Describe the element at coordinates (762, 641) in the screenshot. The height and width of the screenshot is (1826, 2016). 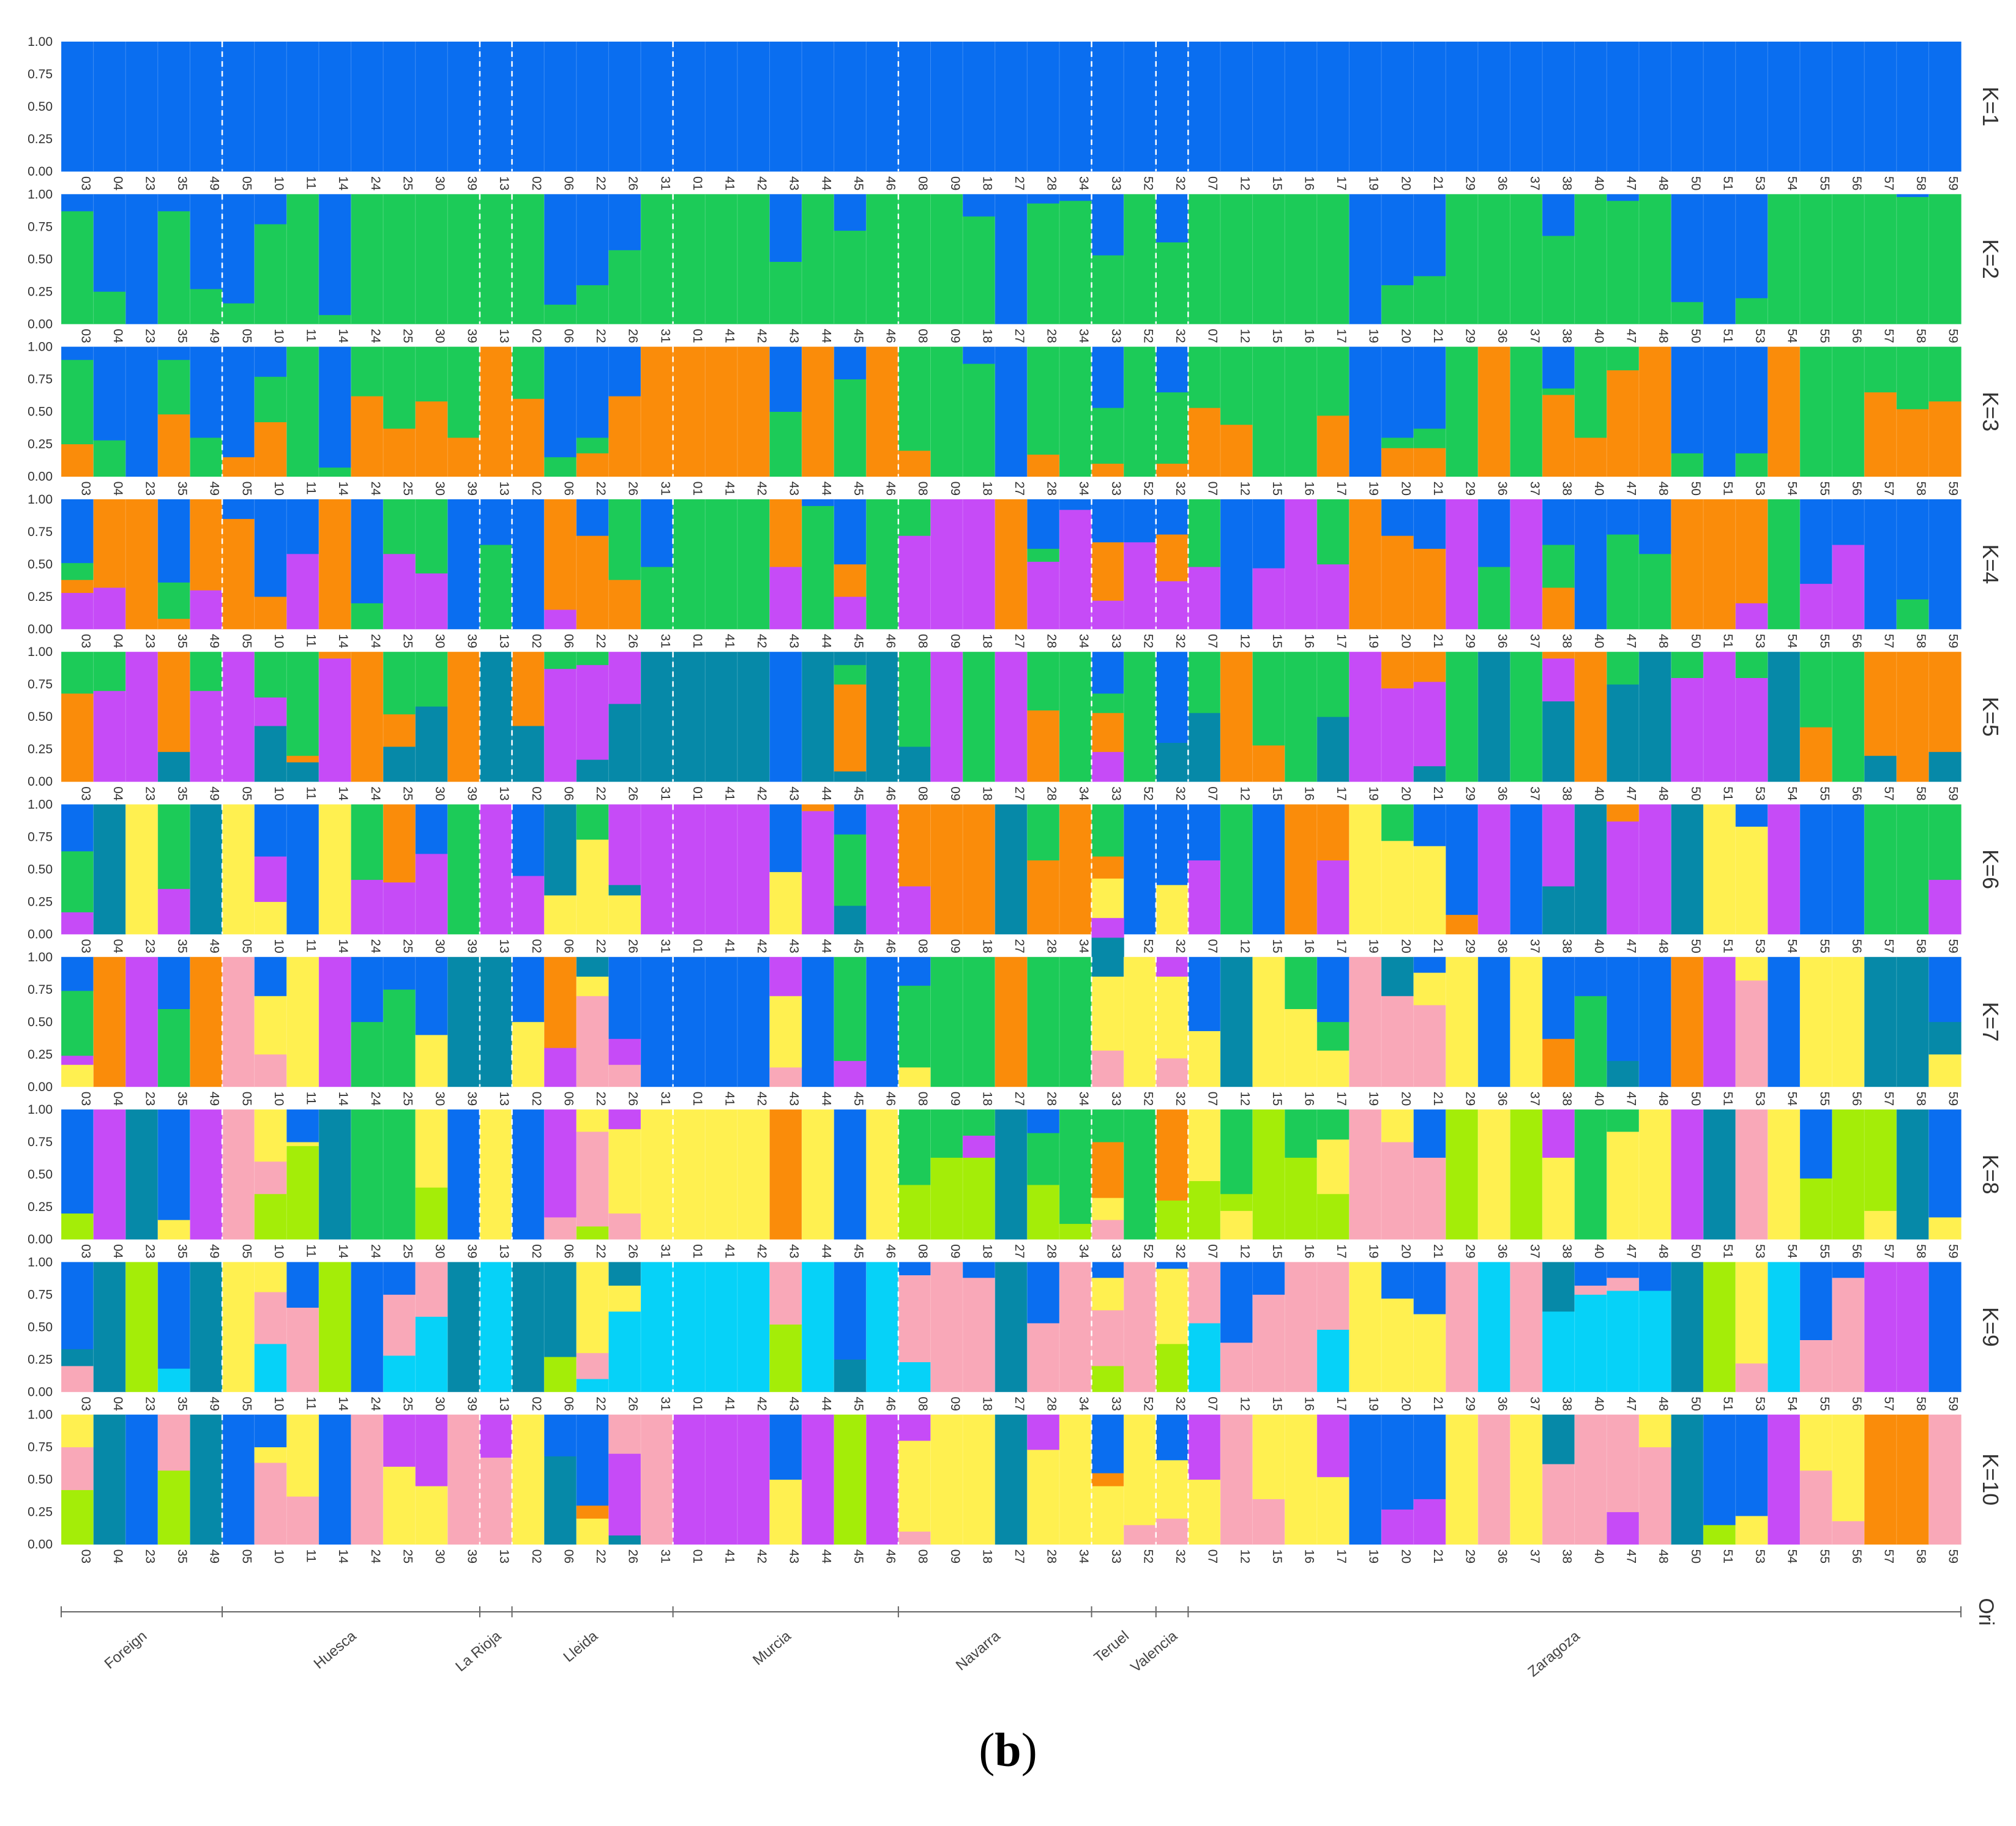
I see `sample-label: 42` at that location.